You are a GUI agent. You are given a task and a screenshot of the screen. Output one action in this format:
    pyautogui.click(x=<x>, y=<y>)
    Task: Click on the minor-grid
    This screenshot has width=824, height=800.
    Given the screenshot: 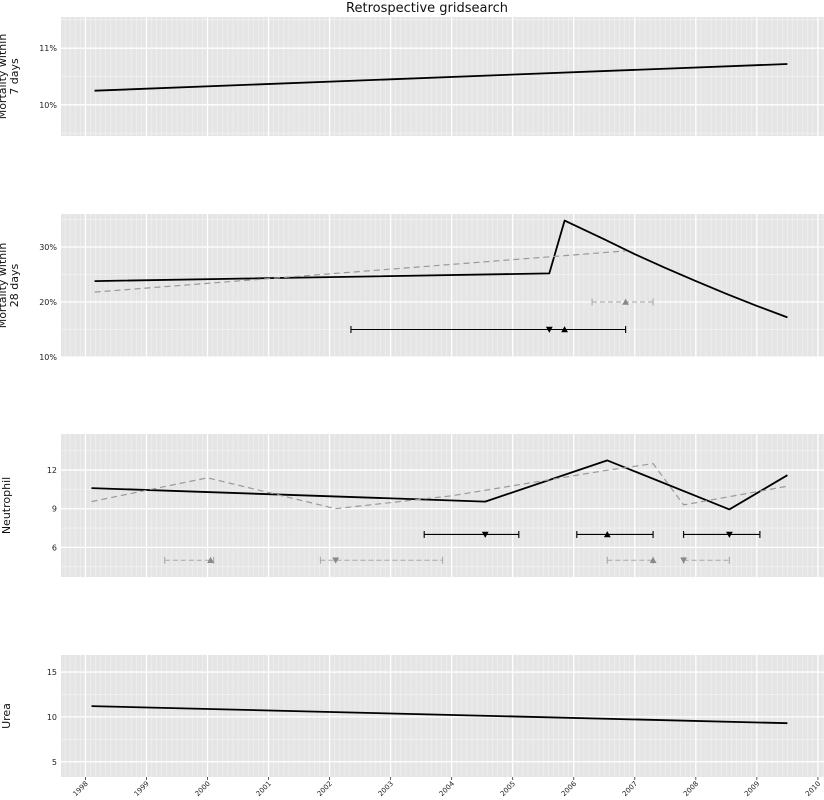 What is the action you would take?
    pyautogui.click(x=442, y=76)
    